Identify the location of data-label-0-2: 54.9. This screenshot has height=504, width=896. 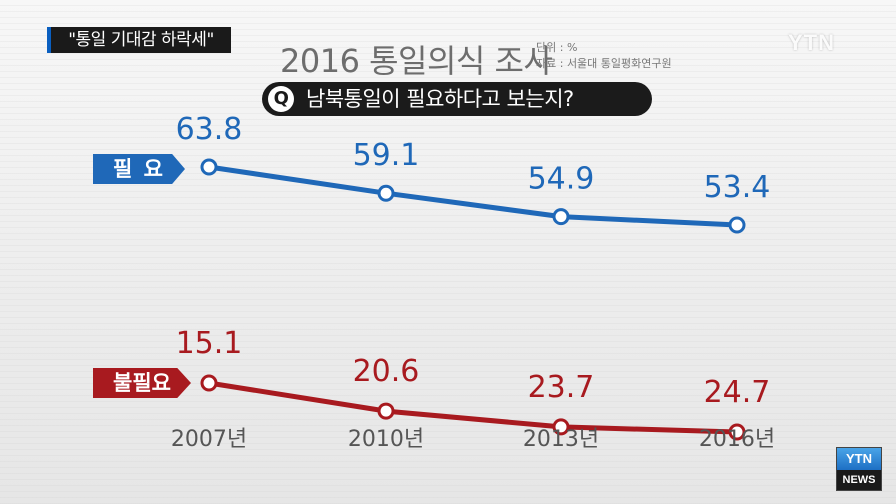
(561, 179).